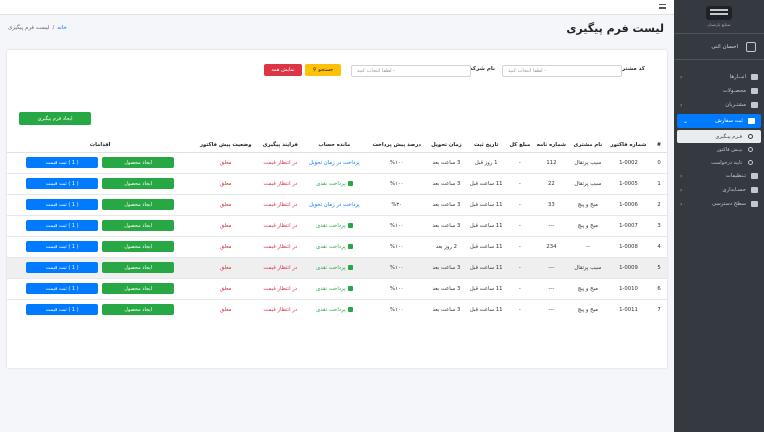 This screenshot has width=764, height=432. Describe the element at coordinates (662, 6) in the screenshot. I see `hamburger-icon` at that location.